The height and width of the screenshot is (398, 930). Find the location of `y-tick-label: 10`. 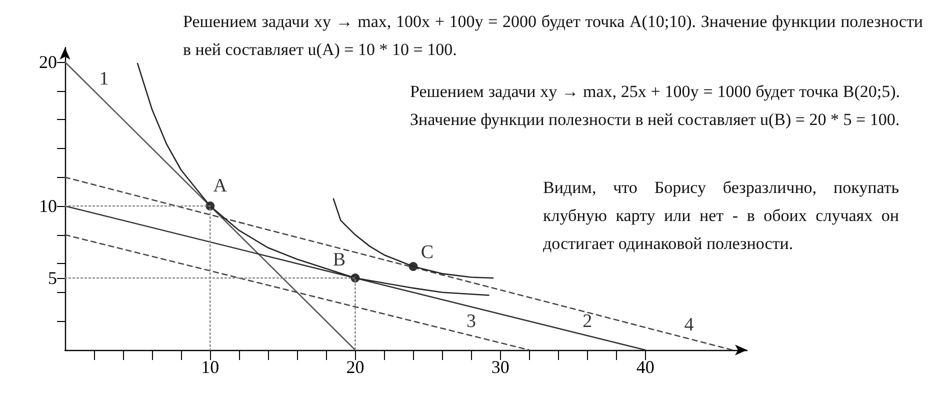

y-tick-label: 10 is located at coordinates (48, 206).